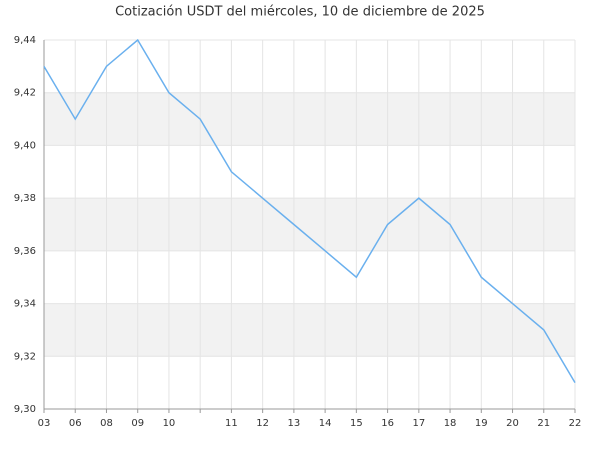 This screenshot has height=450, width=600. What do you see at coordinates (25, 145) in the screenshot?
I see `y-tick-label: 9,40` at bounding box center [25, 145].